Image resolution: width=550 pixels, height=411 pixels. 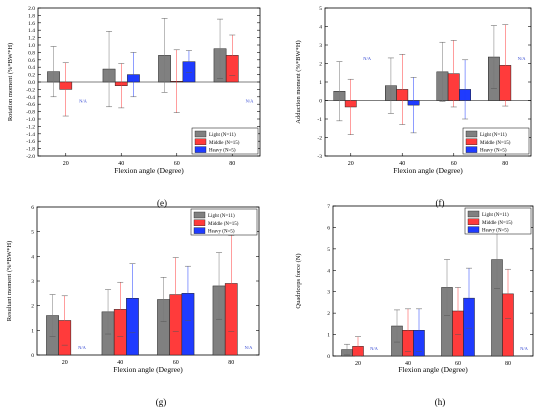 What do you see at coordinates (328, 207) in the screenshot?
I see `y-tick-label: 7` at bounding box center [328, 207].